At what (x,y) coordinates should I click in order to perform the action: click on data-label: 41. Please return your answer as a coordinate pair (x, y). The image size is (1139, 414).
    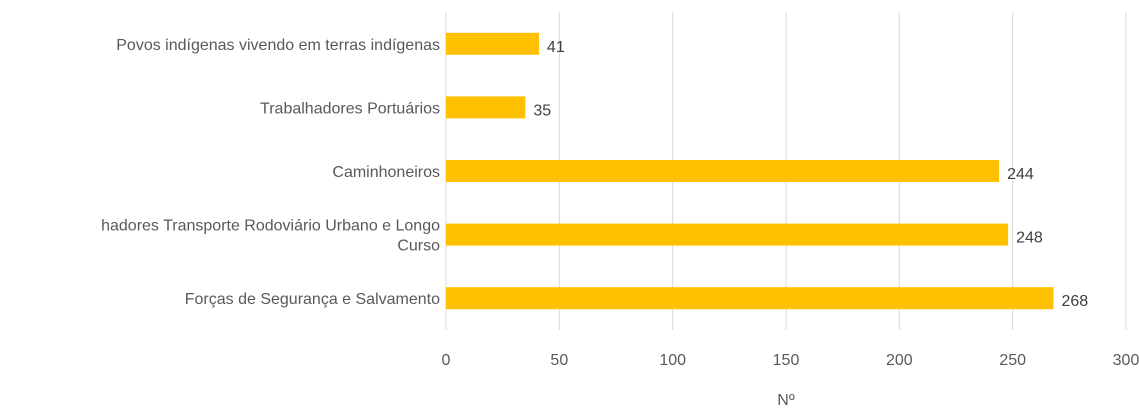
    Looking at the image, I should click on (556, 47).